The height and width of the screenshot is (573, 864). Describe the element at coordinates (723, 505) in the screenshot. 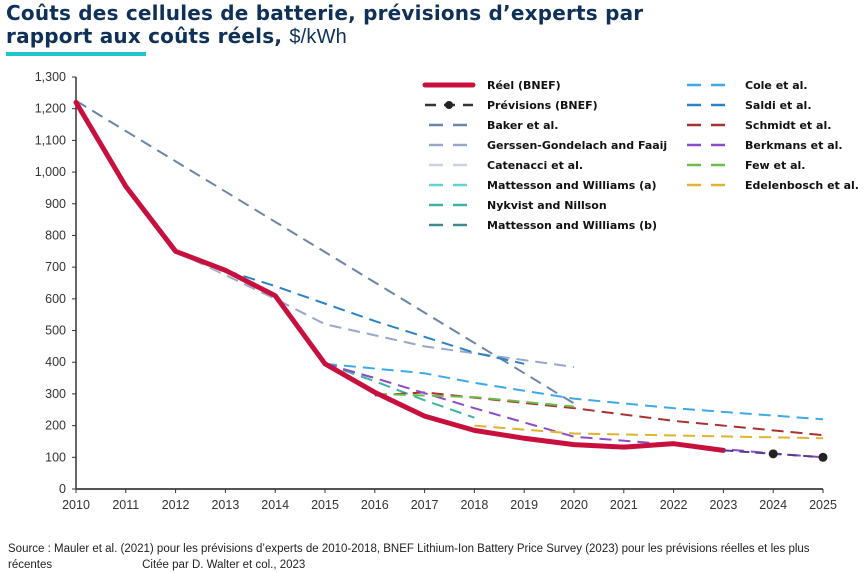

I see `x-tick-label: 2023` at that location.